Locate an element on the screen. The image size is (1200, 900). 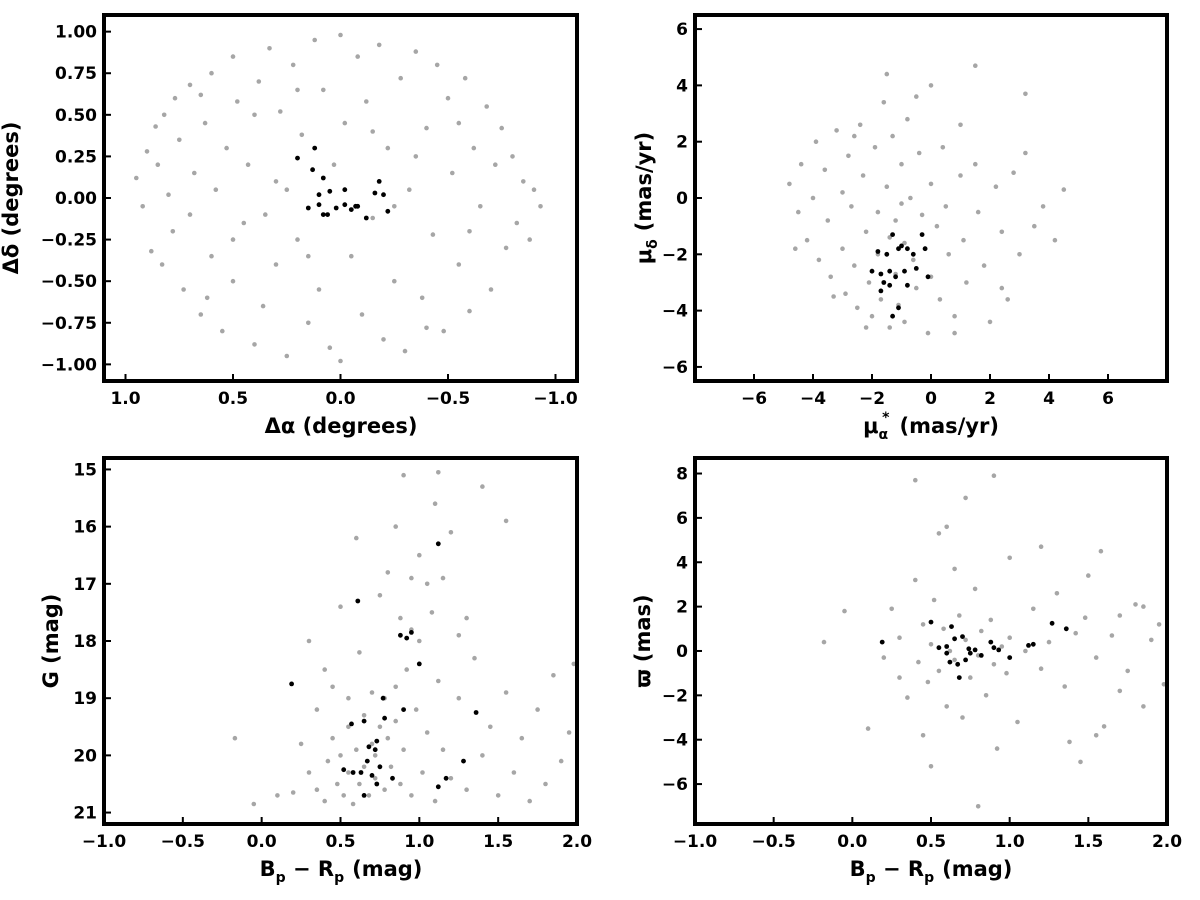
x-tick-label: −1.0 is located at coordinates (104, 842).